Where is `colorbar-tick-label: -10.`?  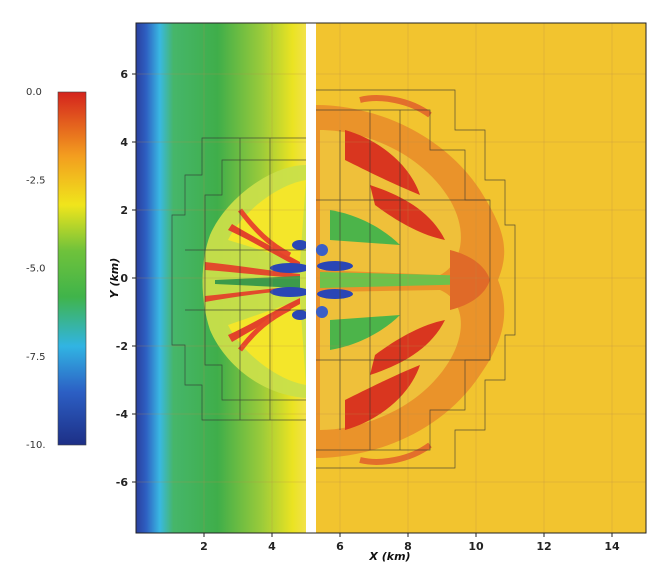
colorbar-tick-label: -10. is located at coordinates (36, 445).